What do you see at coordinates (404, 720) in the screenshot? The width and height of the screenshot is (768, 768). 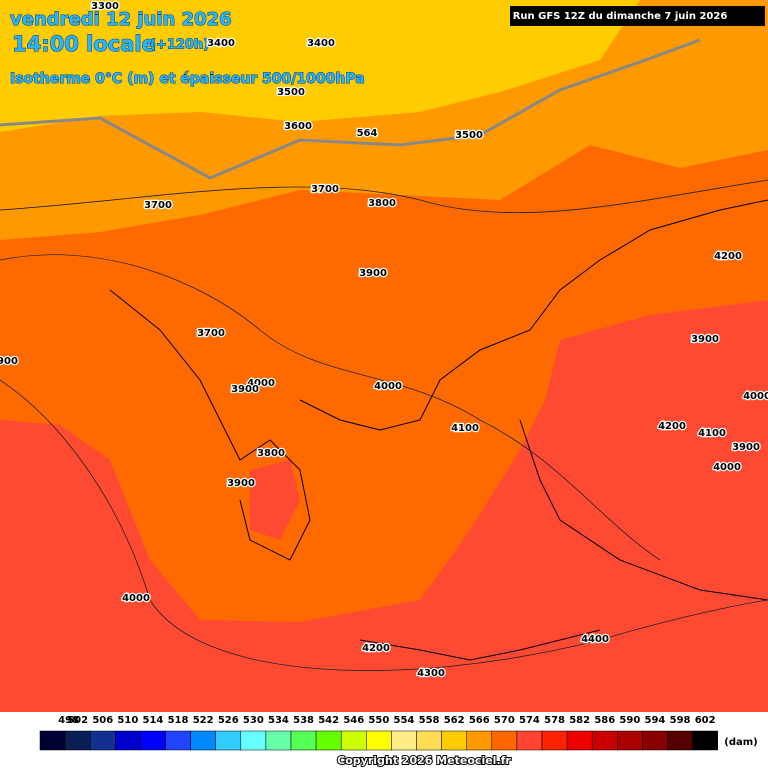 I see `legend-label: 554` at bounding box center [404, 720].